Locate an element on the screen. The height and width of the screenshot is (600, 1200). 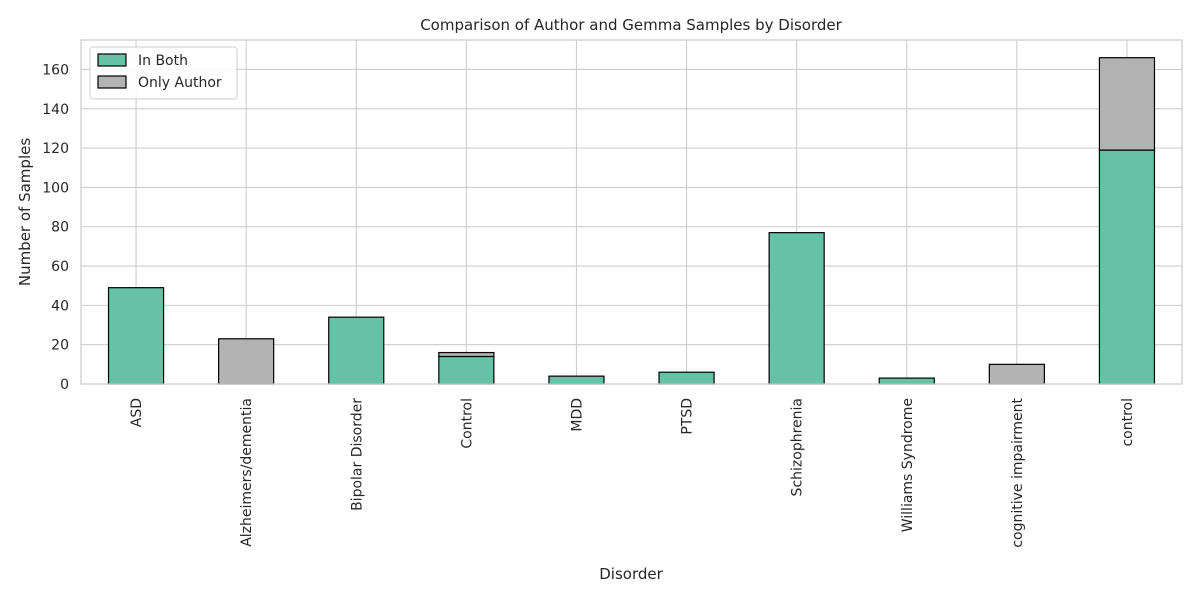
x-tick-label: Alzheimers/dementia is located at coordinates (247, 472).